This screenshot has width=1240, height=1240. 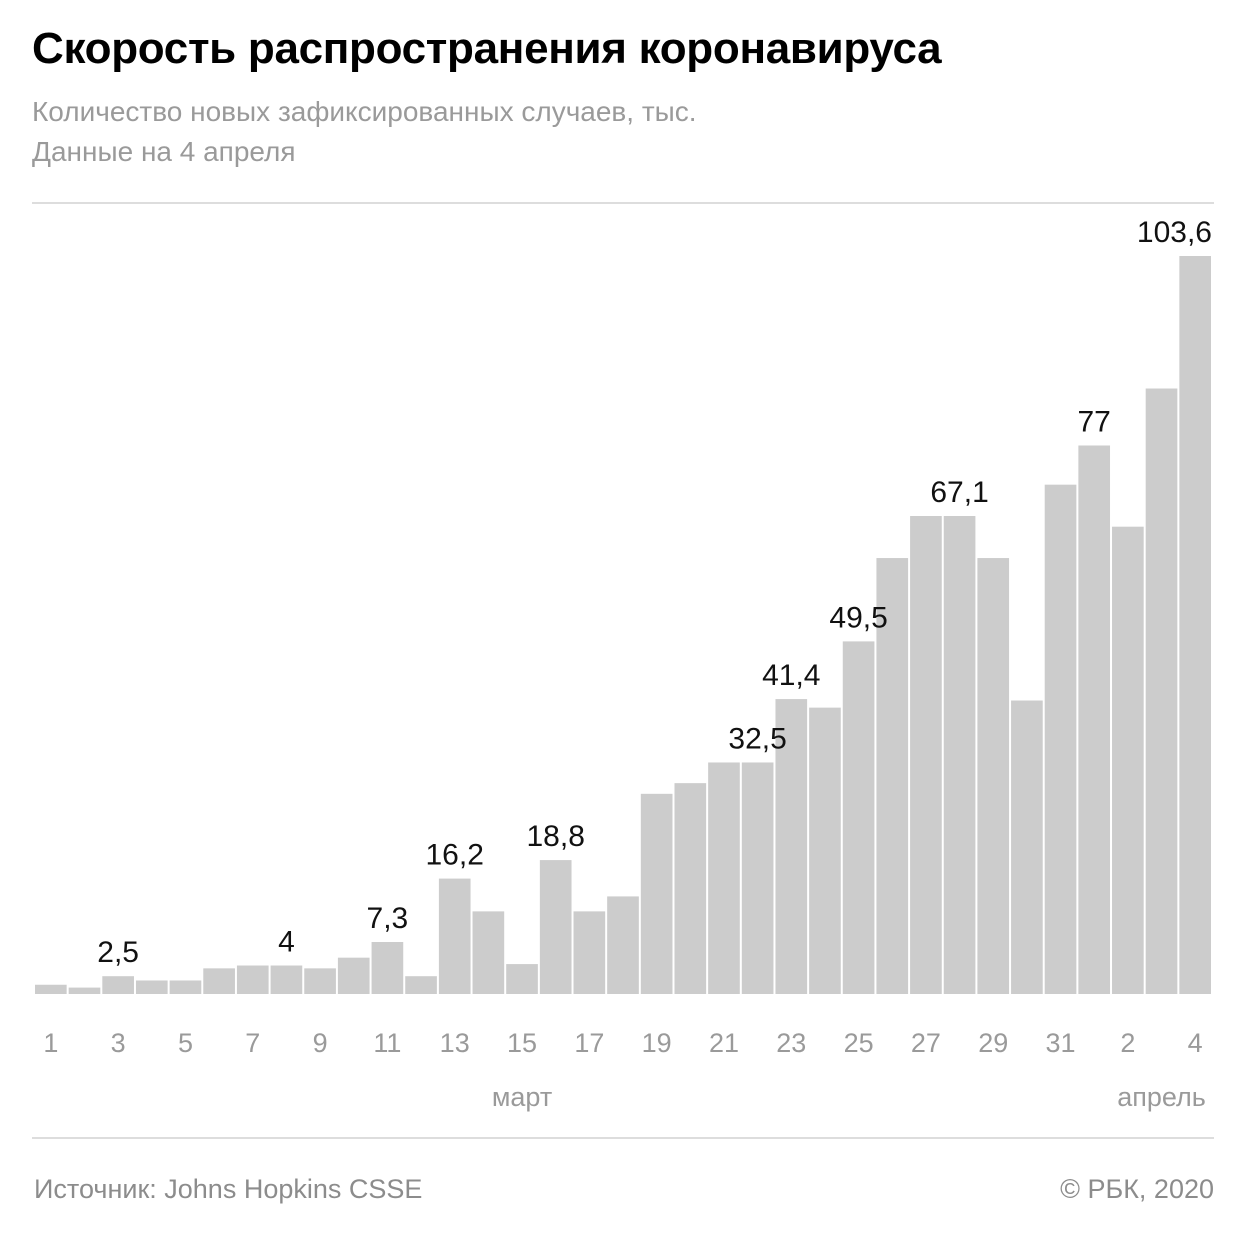 What do you see at coordinates (623, 1138) in the screenshot?
I see `bottom-divider` at bounding box center [623, 1138].